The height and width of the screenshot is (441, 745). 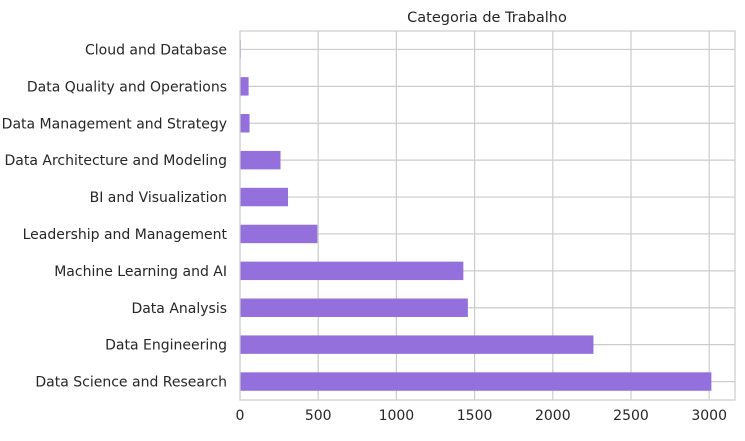 What do you see at coordinates (397, 416) in the screenshot?
I see `x-tick-label: 1000` at bounding box center [397, 416].